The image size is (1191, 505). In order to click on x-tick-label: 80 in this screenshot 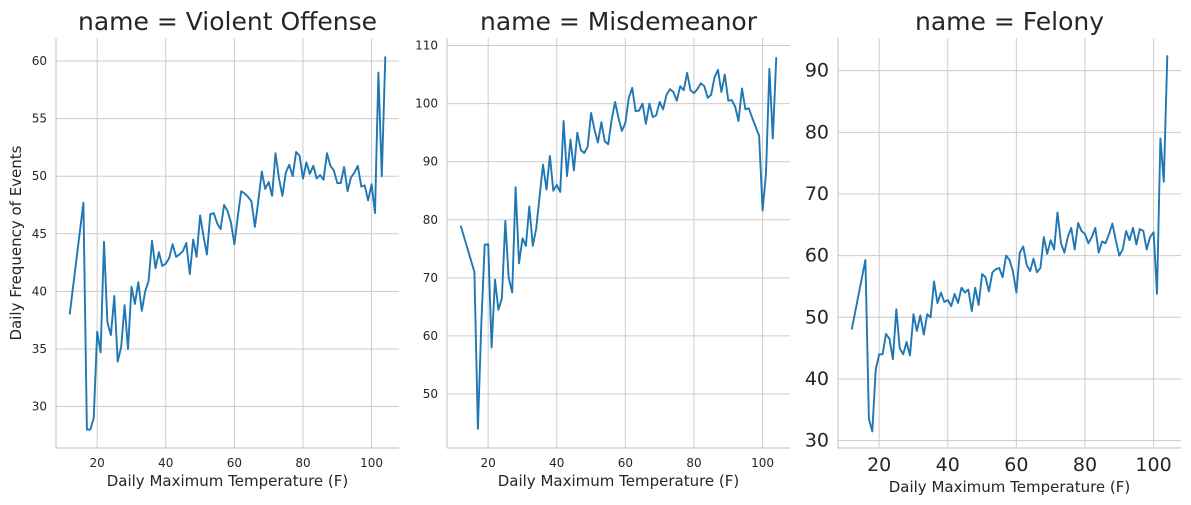, I will do `click(302, 463)`.